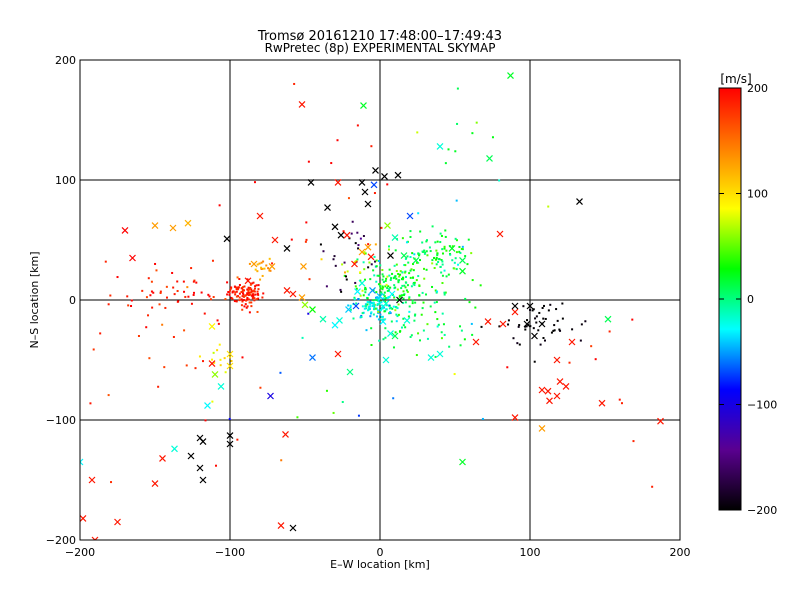 The image size is (800, 600). I want to click on colorbar-tick-label: 100, so click(757, 194).